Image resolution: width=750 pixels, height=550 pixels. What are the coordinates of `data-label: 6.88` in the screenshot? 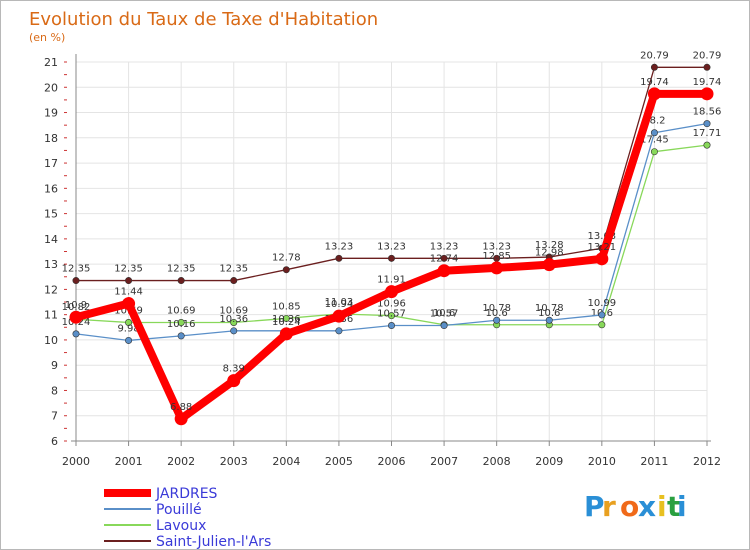 It's located at (181, 407).